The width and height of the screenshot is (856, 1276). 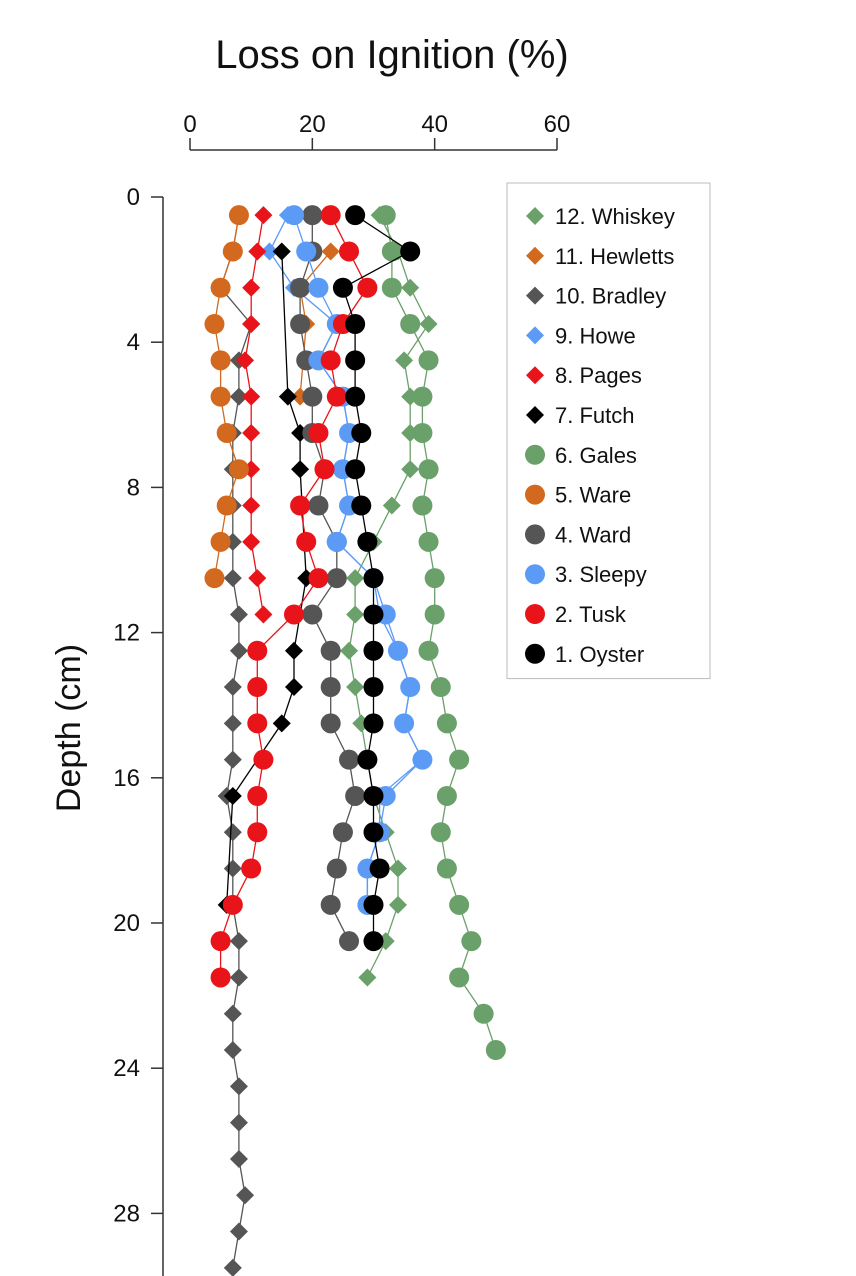 I want to click on y-tick-label: 24, so click(x=126, y=1068).